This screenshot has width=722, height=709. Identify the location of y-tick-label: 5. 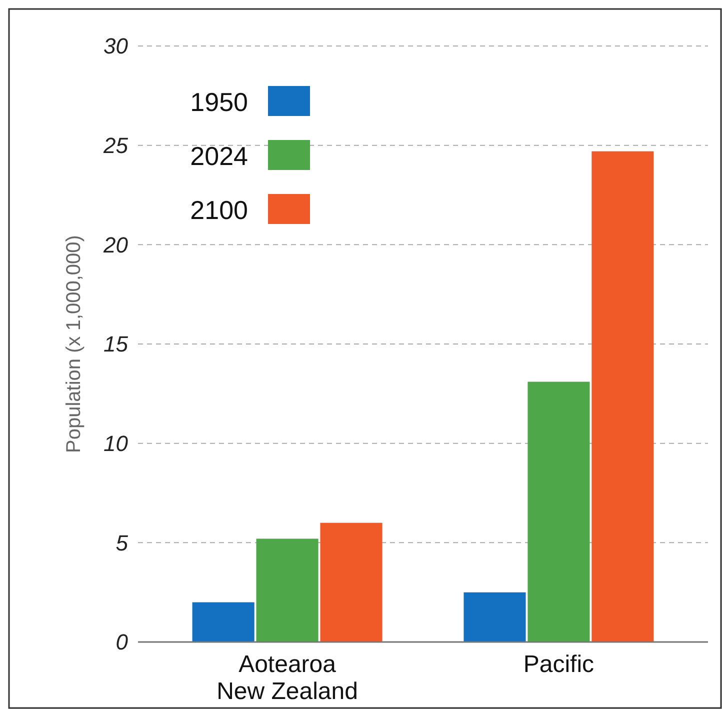
(122, 543).